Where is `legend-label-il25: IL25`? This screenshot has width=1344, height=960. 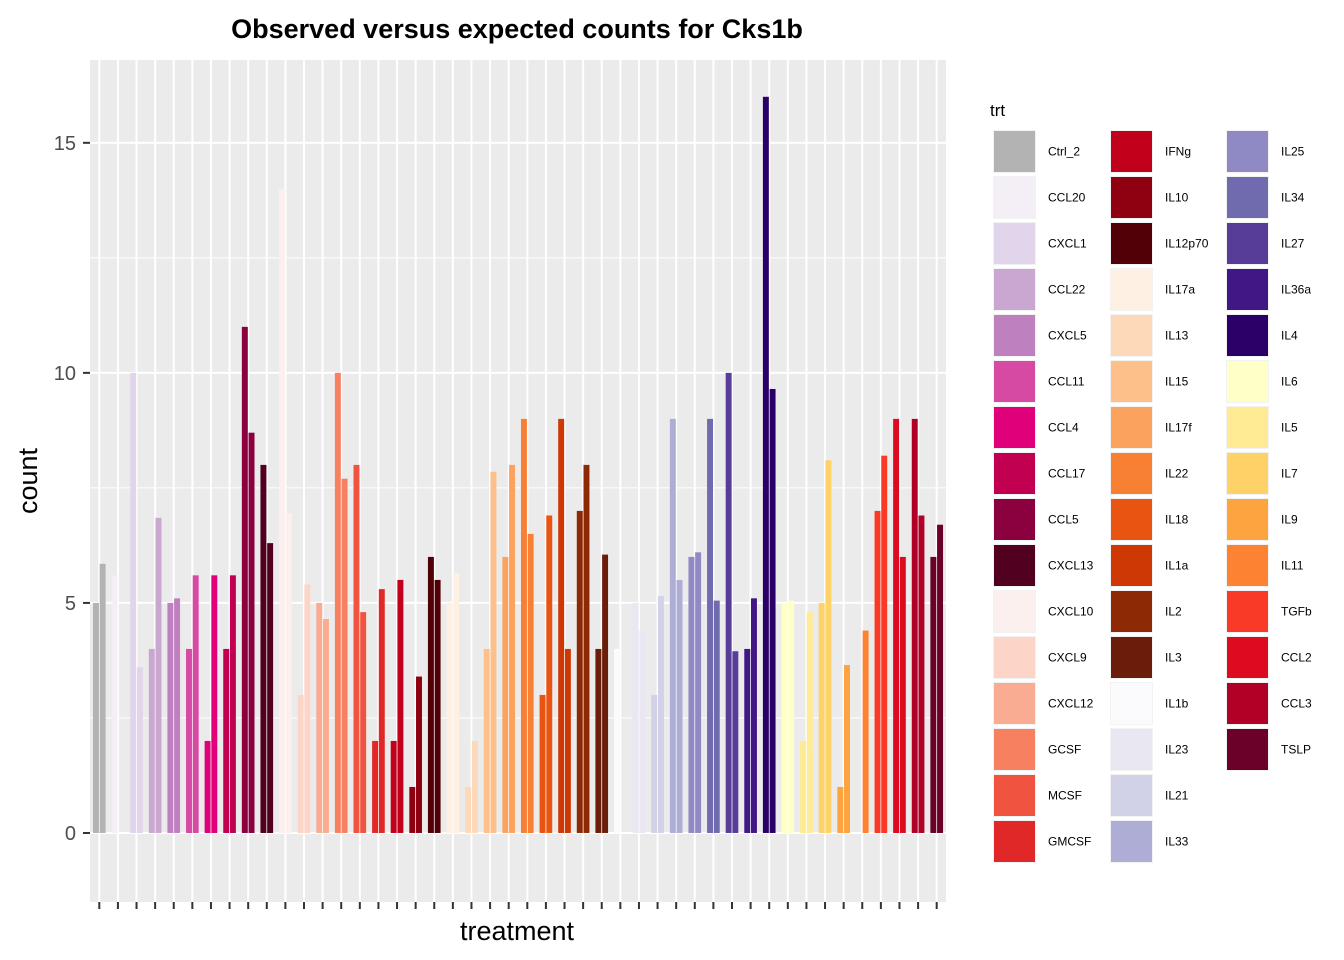
legend-label-il25: IL25 is located at coordinates (1293, 152).